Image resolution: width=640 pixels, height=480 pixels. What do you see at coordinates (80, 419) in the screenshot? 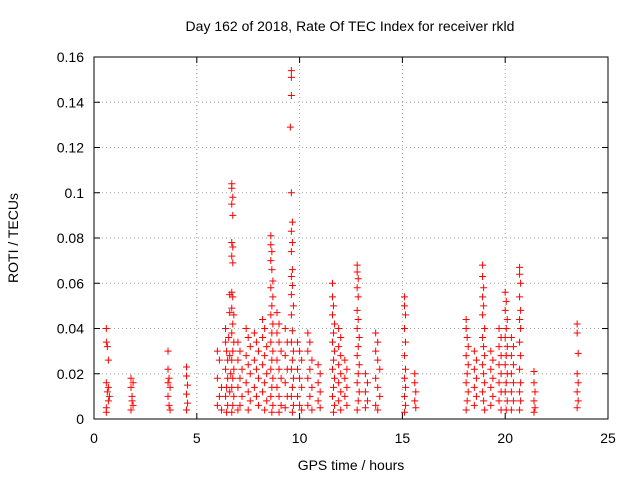
I see `y-tick-label: 0` at bounding box center [80, 419].